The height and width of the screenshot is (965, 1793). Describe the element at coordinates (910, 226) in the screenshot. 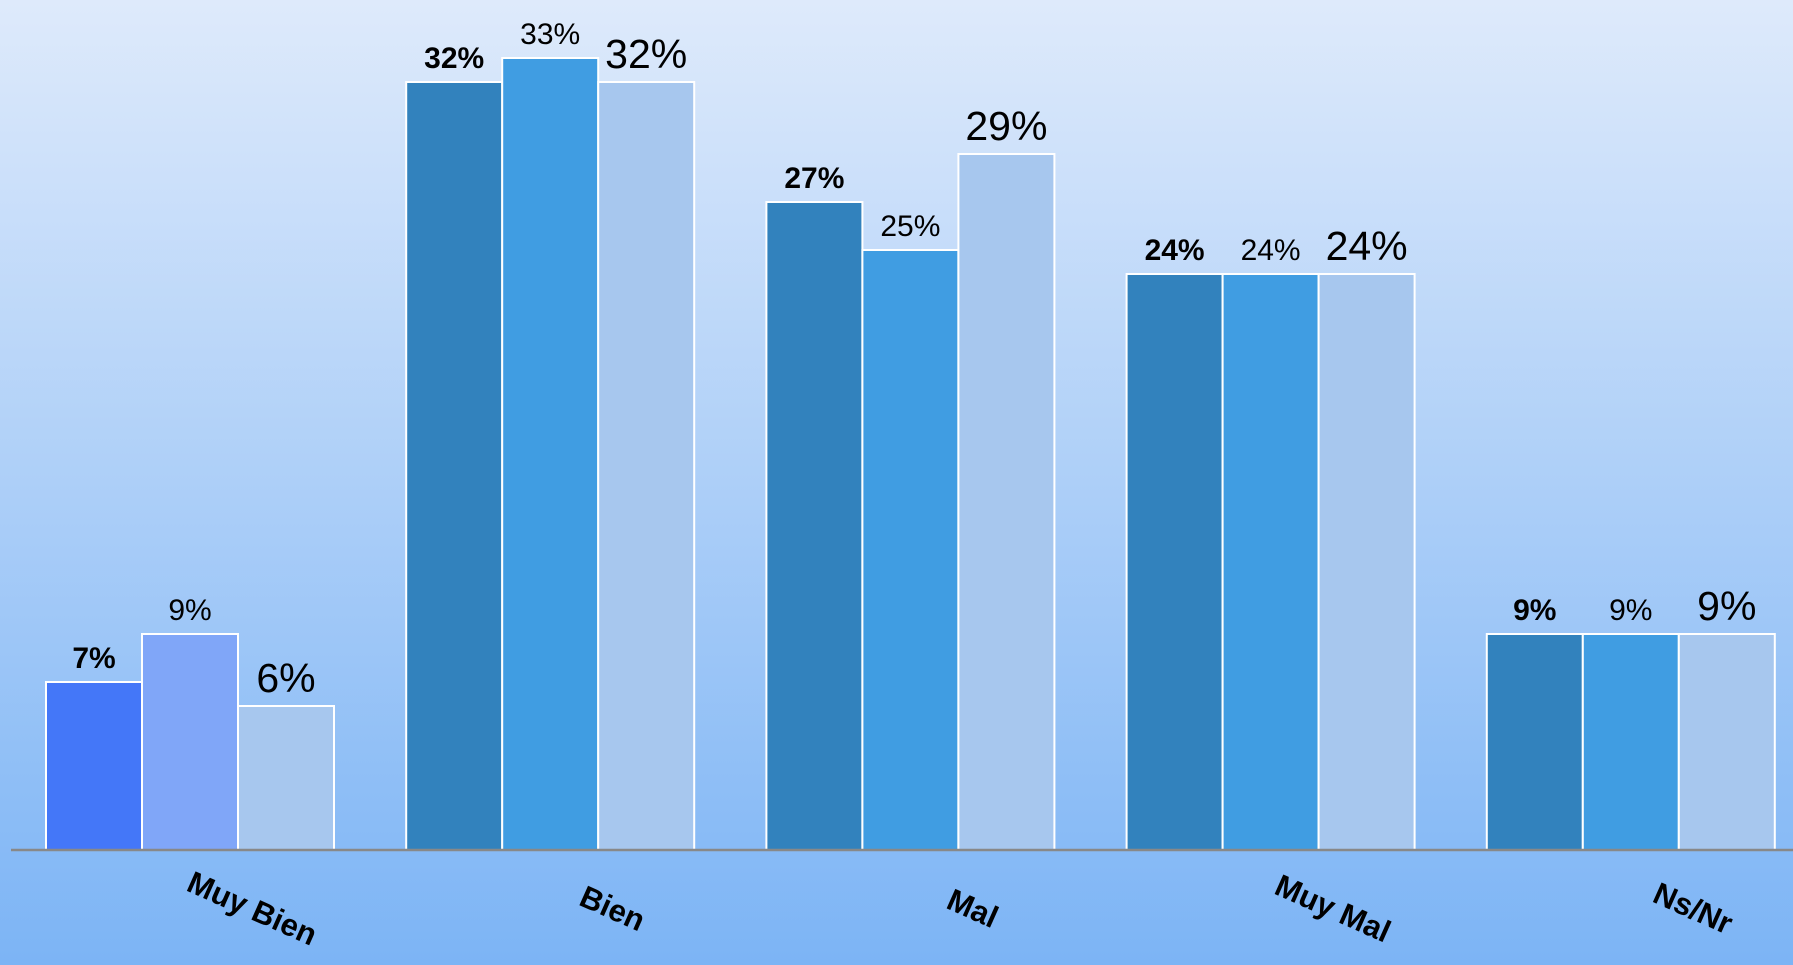

I see `value-label: 25%` at that location.